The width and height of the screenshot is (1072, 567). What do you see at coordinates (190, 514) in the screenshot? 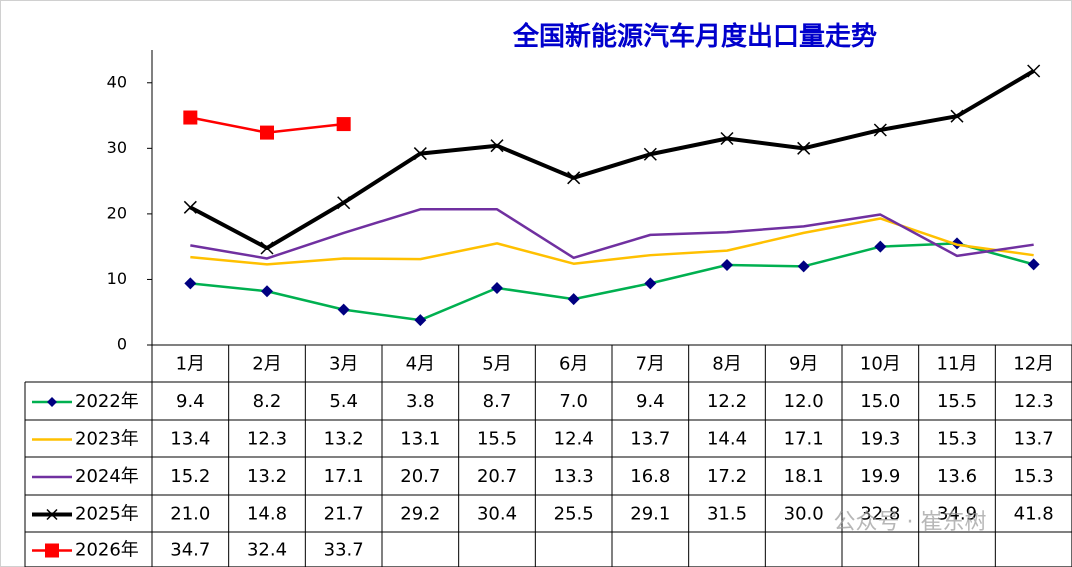
I see `table-value: 21.0` at bounding box center [190, 514].